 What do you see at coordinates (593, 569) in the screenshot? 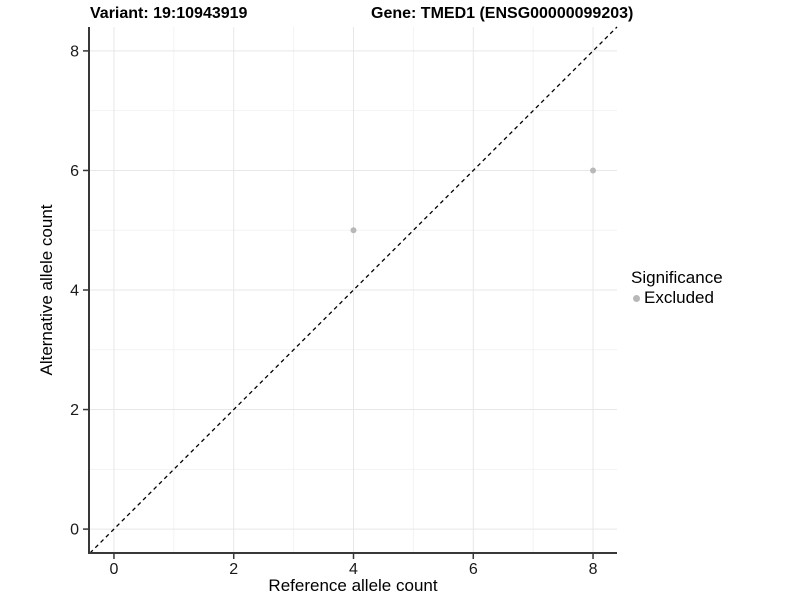
I see `x-tick-label: 8` at bounding box center [593, 569].